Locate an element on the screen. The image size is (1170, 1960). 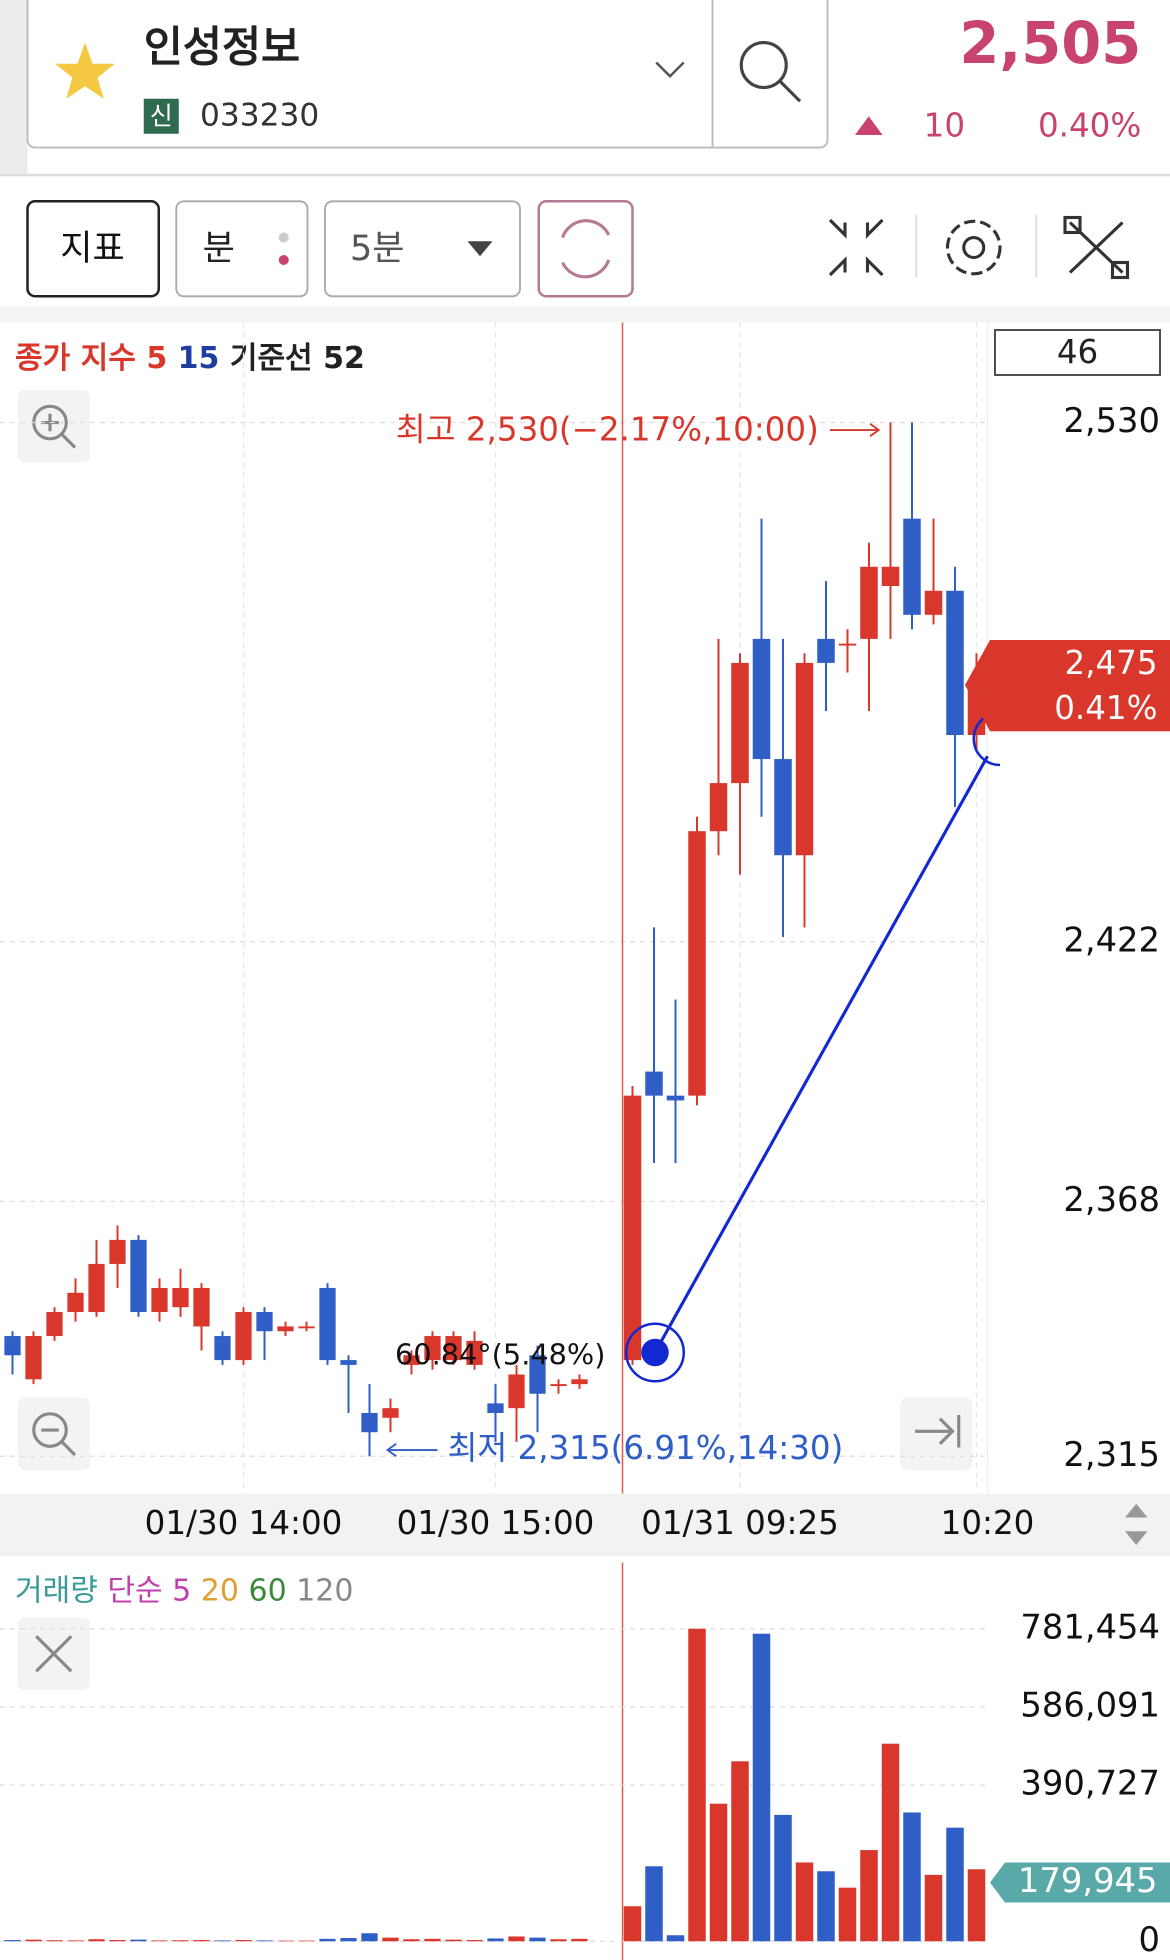
x-tick-label: 01/31 09:25 is located at coordinates (740, 1523).